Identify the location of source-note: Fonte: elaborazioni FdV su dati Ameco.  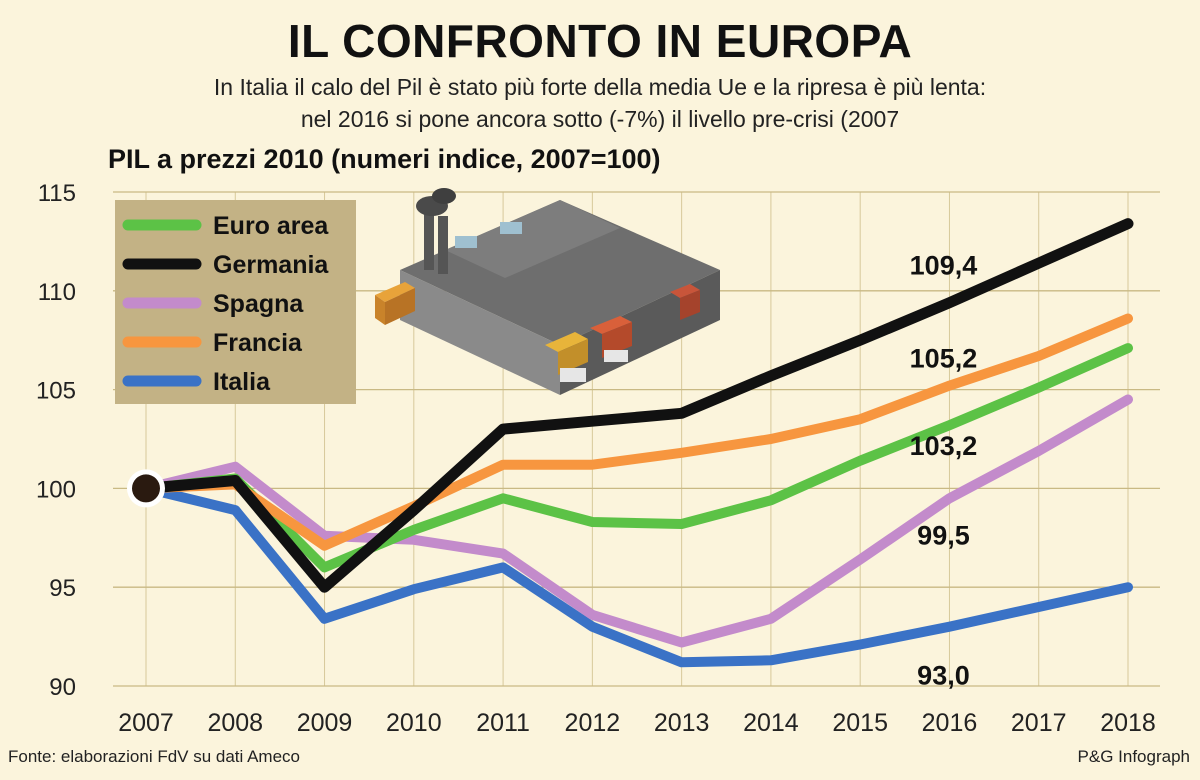
(154, 756).